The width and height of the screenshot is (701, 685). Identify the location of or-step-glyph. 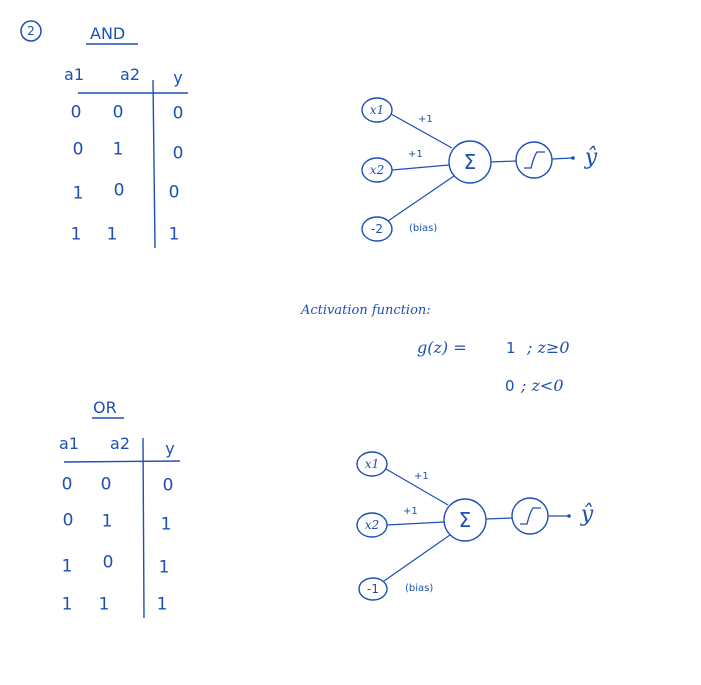
(530, 516).